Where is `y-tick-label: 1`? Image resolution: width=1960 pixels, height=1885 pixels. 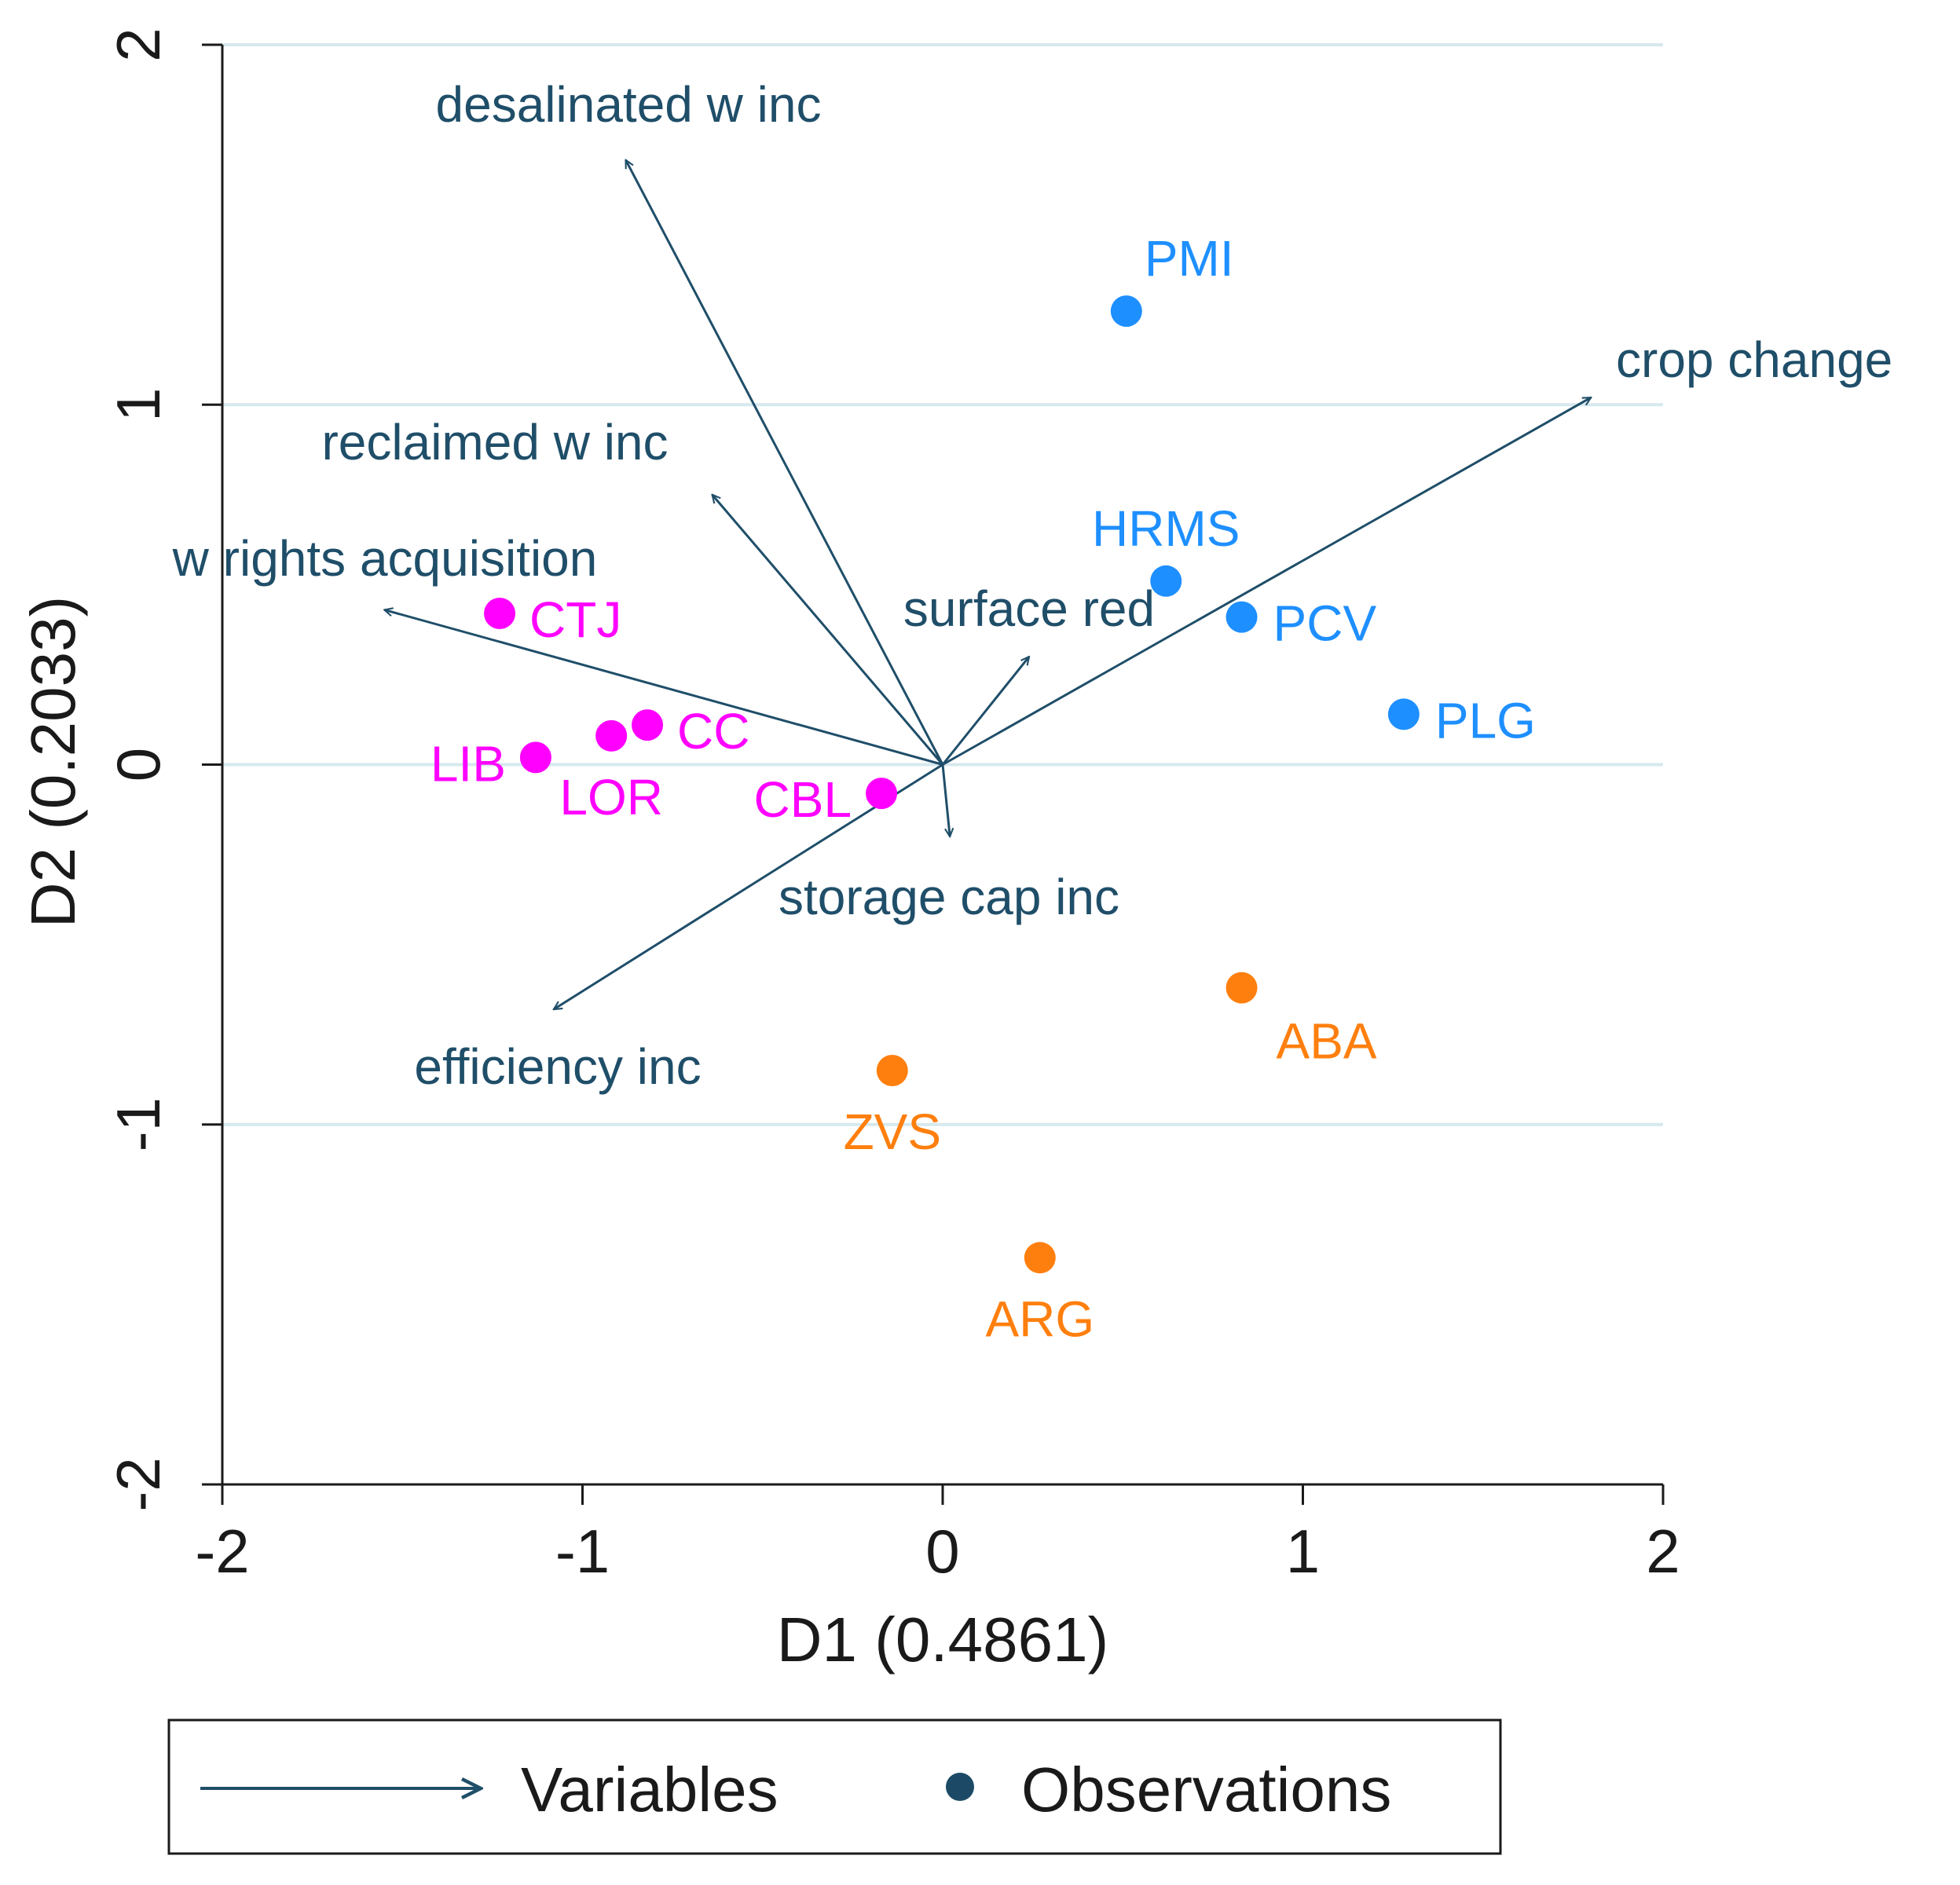
y-tick-label: 1 is located at coordinates (138, 405).